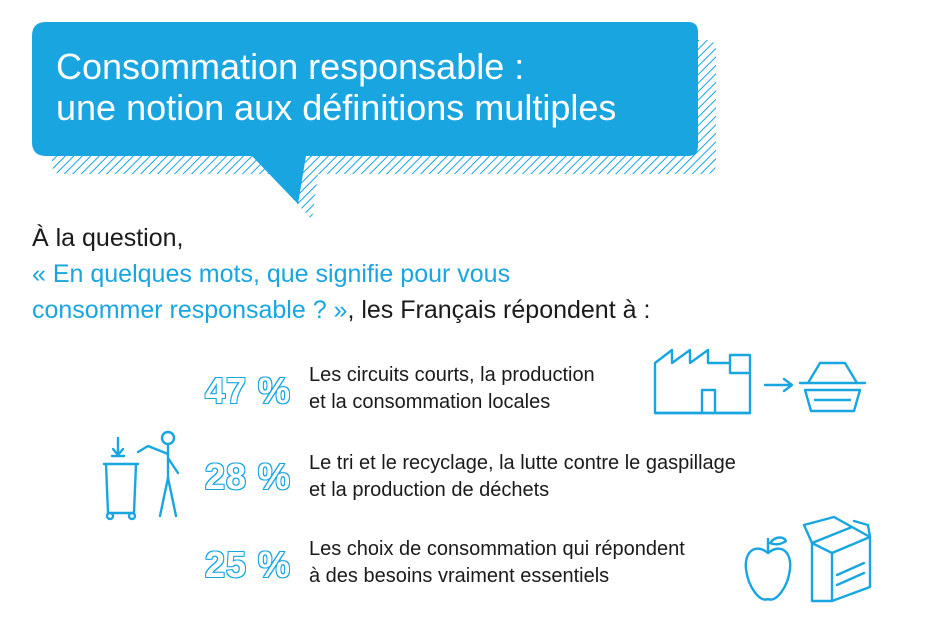 This screenshot has height=632, width=934. I want to click on description-line-1: Les circuits courts, la production, so click(452, 375).